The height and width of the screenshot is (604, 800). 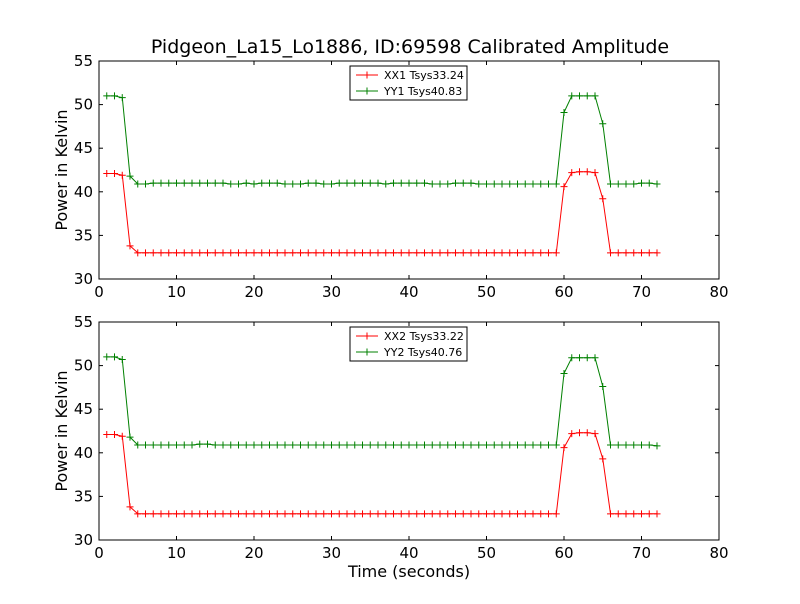 I want to click on panel-2-xlabel: Time (seconds), so click(x=408, y=571).